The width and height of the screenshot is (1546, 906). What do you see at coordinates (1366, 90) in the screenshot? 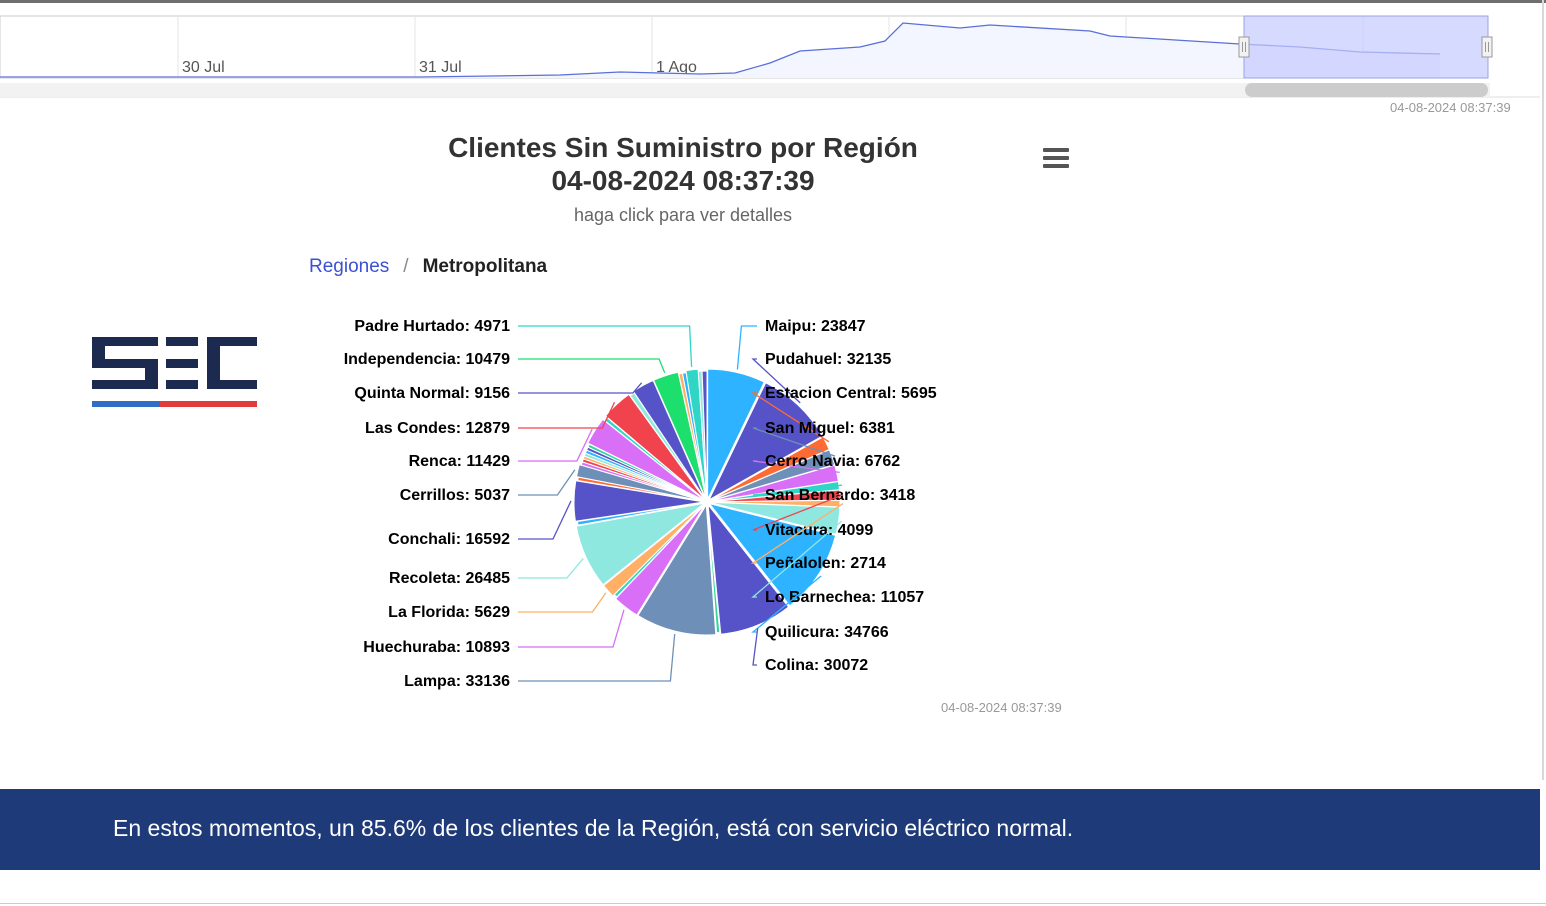
I see `scrollbar-thumb` at bounding box center [1366, 90].